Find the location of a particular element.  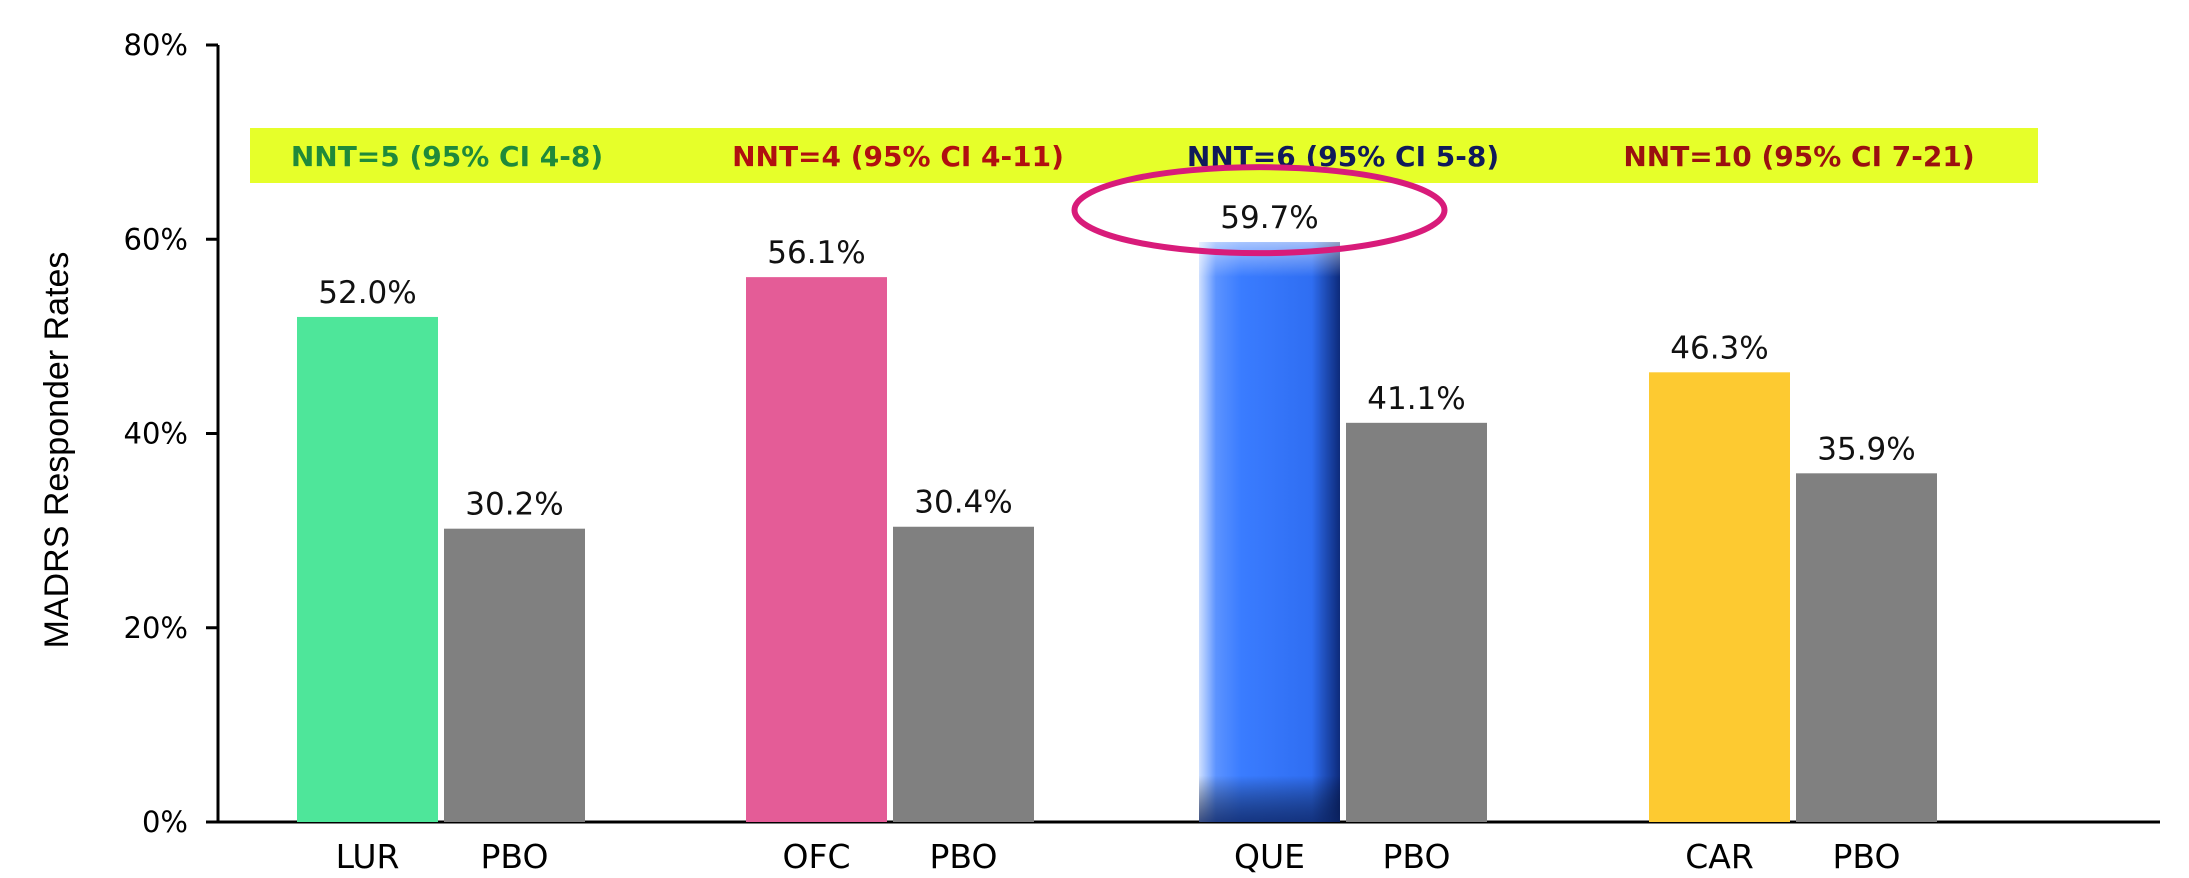

bar-value-label: 52.0% is located at coordinates (367, 293).